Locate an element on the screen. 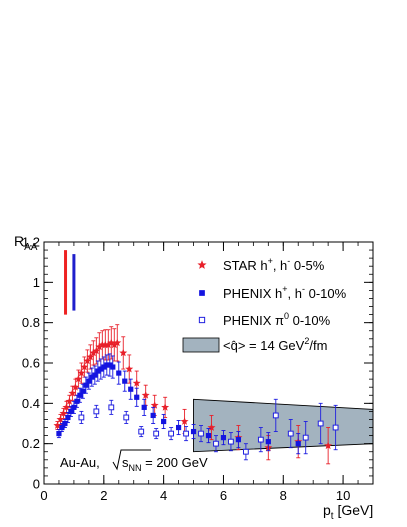  y-tick-label: 1.2 is located at coordinates (31, 242).